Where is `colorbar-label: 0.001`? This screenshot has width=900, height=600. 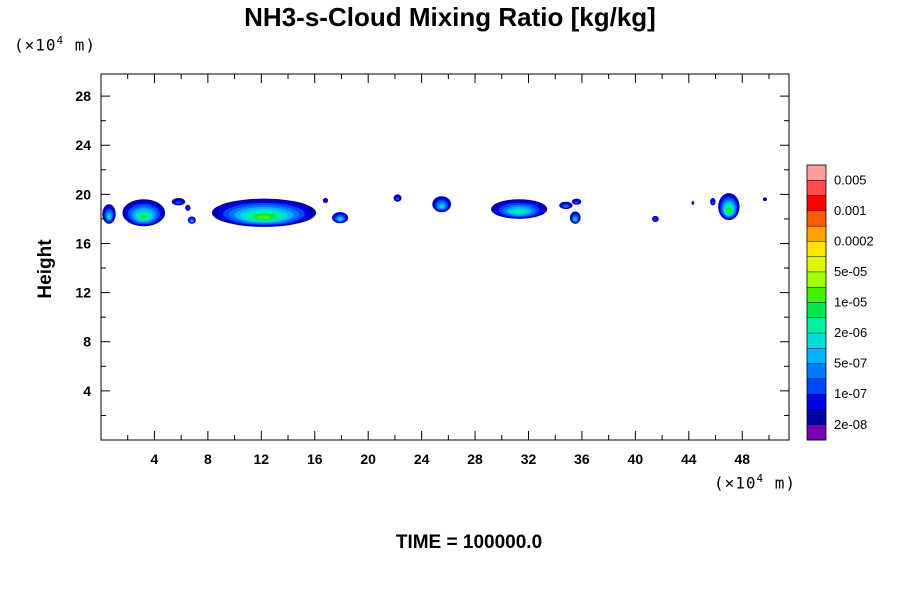
colorbar-label: 0.001 is located at coordinates (850, 210).